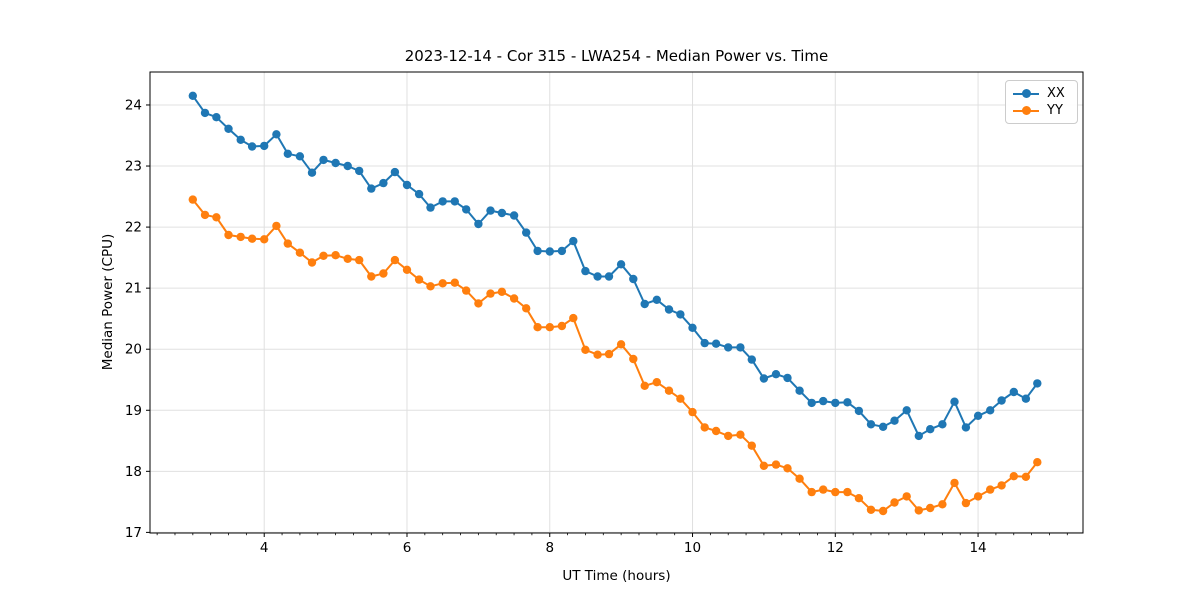  I want to click on x-axis-label: UT Time (hours), so click(616, 576).